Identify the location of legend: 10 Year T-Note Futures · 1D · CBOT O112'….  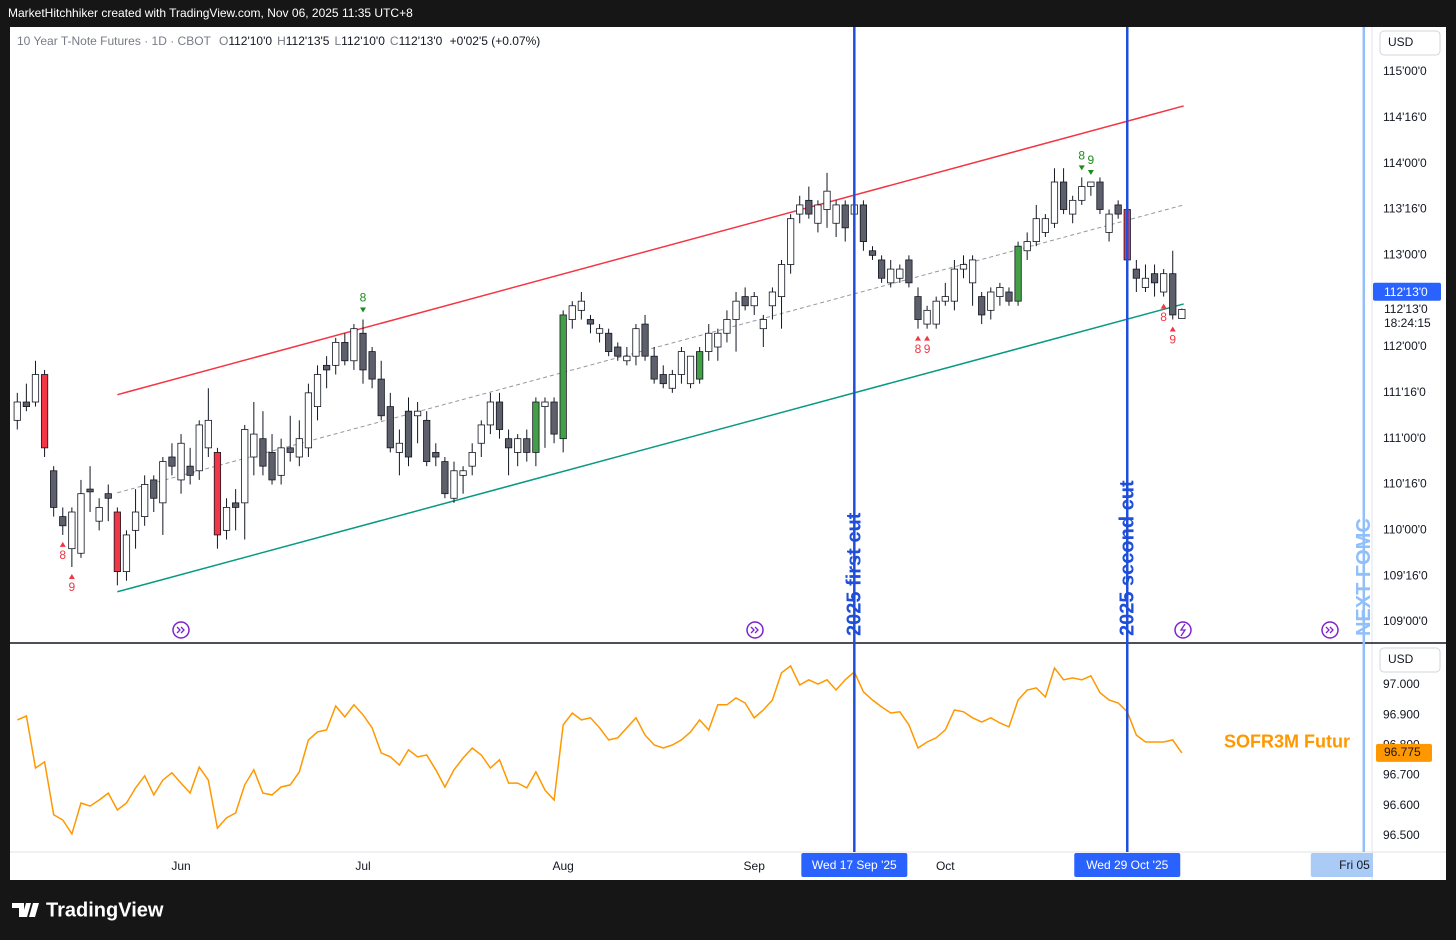
(278, 41).